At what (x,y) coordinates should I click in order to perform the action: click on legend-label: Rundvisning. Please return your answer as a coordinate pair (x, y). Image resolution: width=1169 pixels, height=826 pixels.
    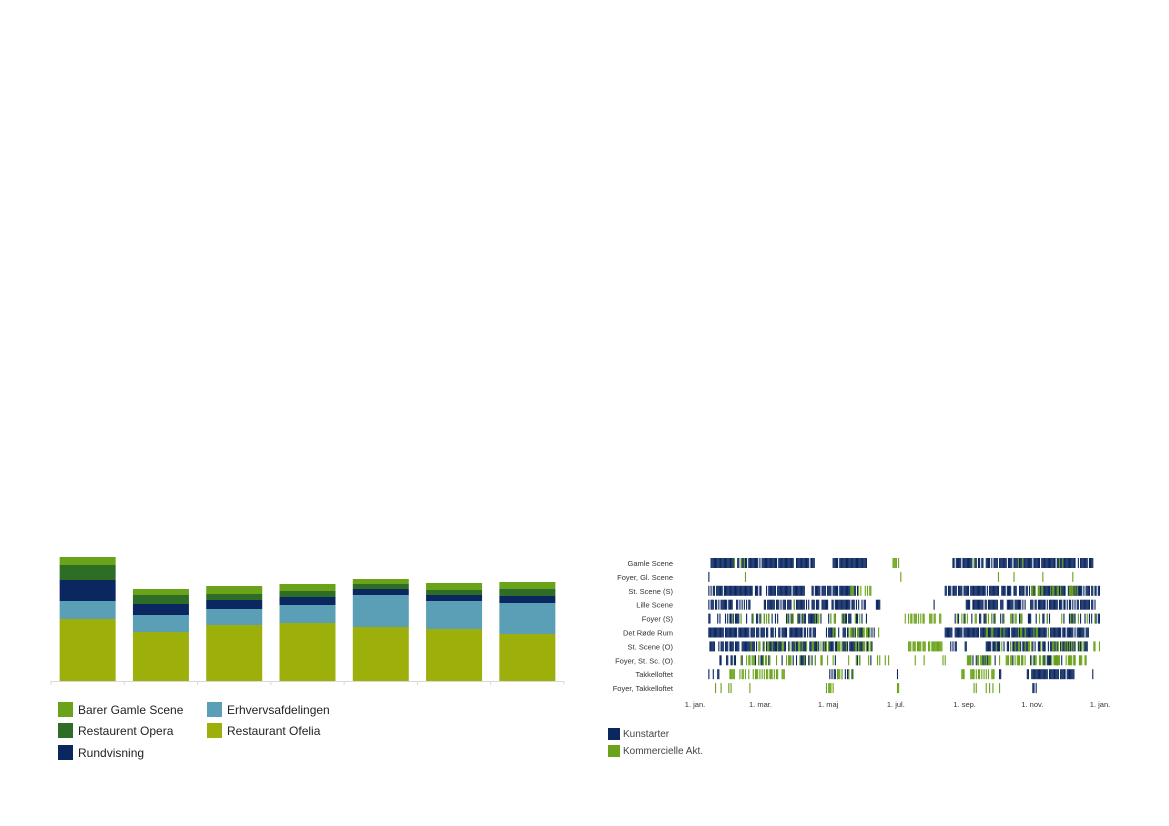
    Looking at the image, I should click on (111, 752).